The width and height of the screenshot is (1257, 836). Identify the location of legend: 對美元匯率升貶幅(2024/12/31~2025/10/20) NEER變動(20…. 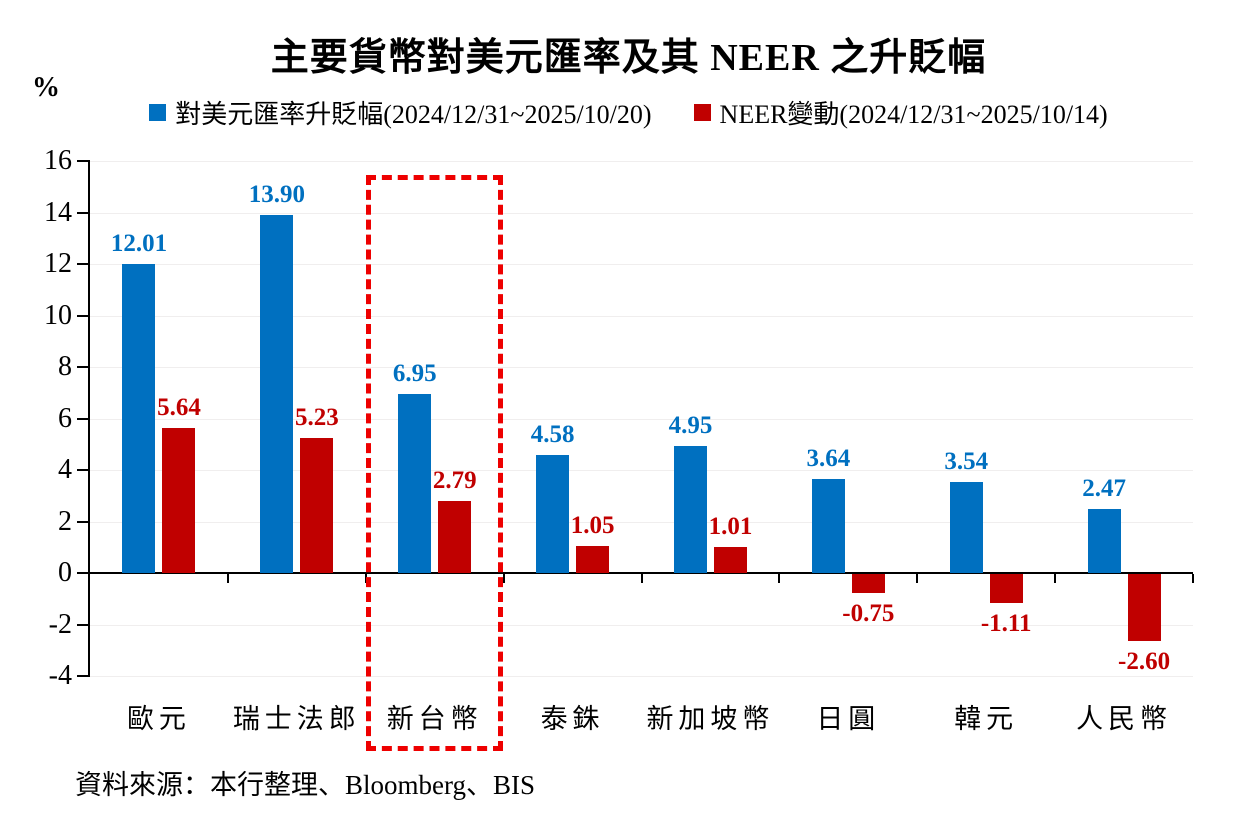
(628, 112).